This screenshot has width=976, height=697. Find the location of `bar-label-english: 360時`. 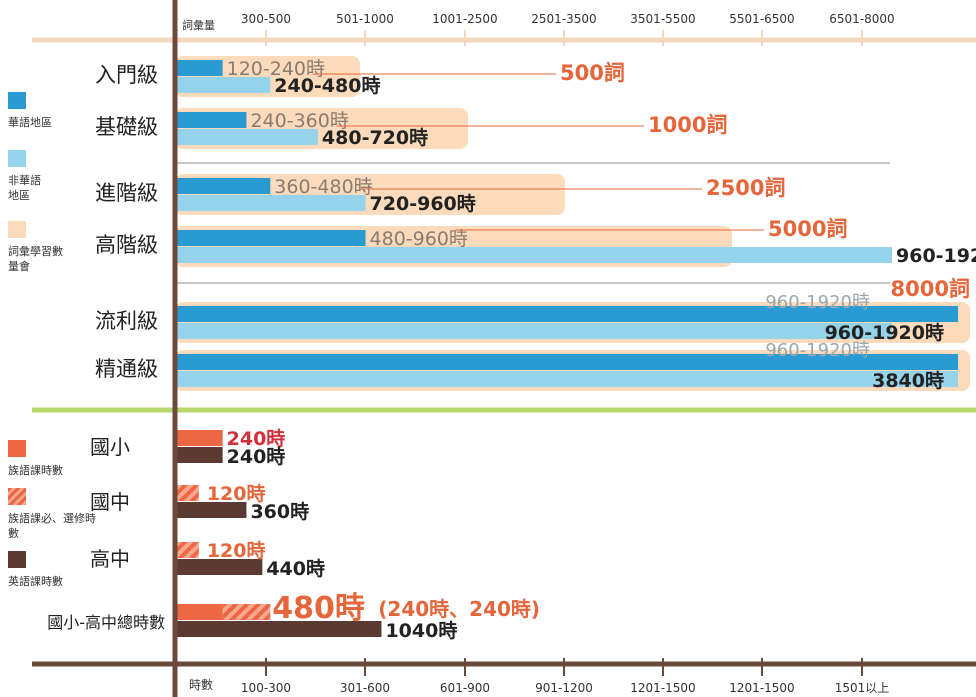

bar-label-english: 360時 is located at coordinates (279, 512).